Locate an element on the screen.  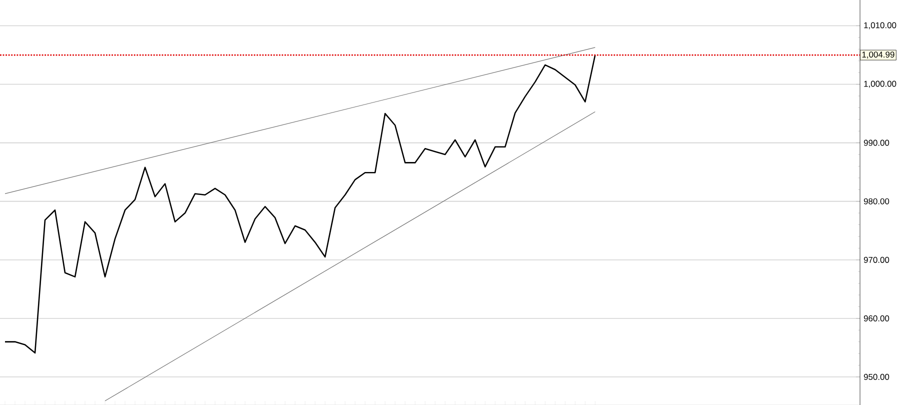
ref-line-label: 1,004.99 is located at coordinates (878, 55).